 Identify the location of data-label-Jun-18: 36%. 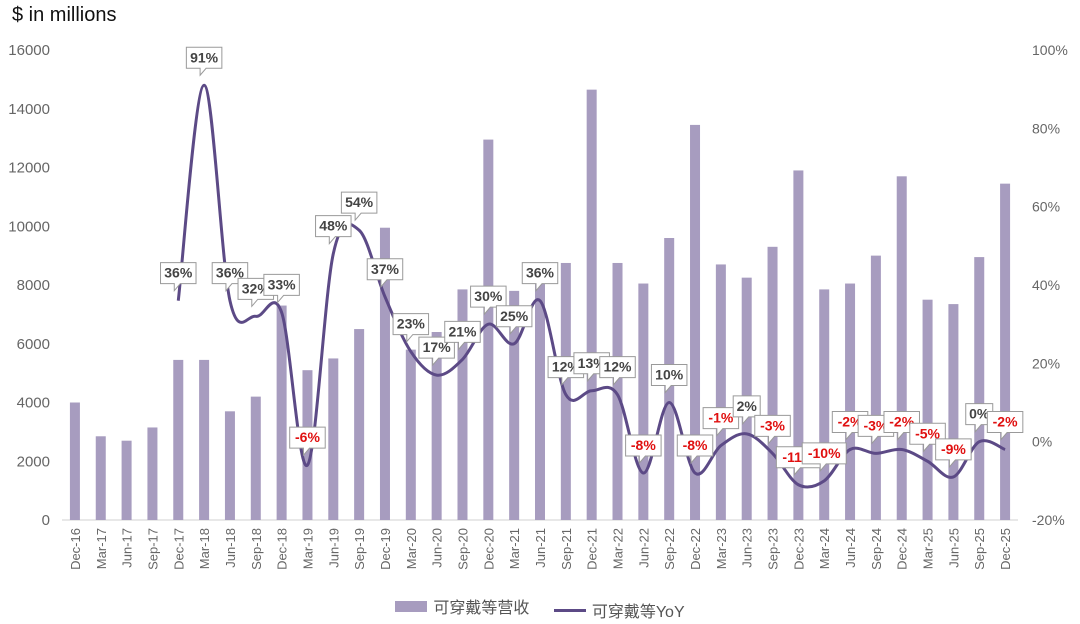
(230, 277).